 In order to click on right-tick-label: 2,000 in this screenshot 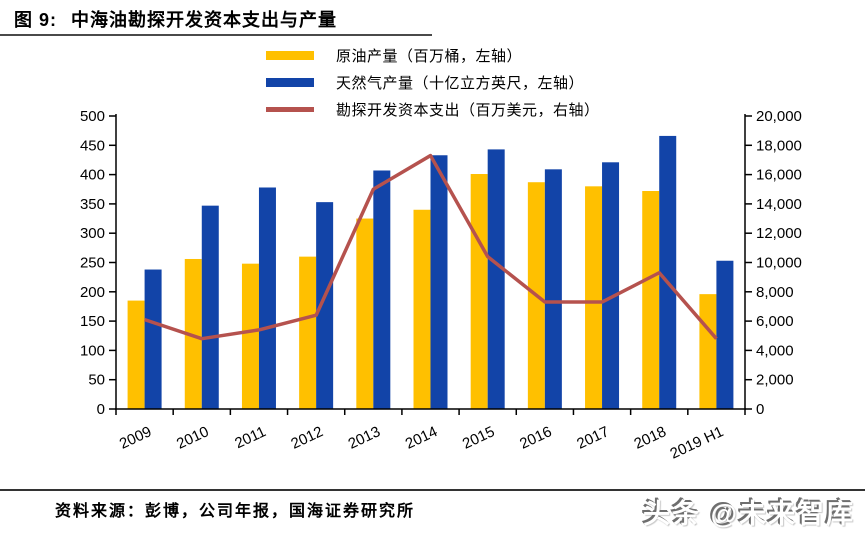, I will do `click(775, 380)`.